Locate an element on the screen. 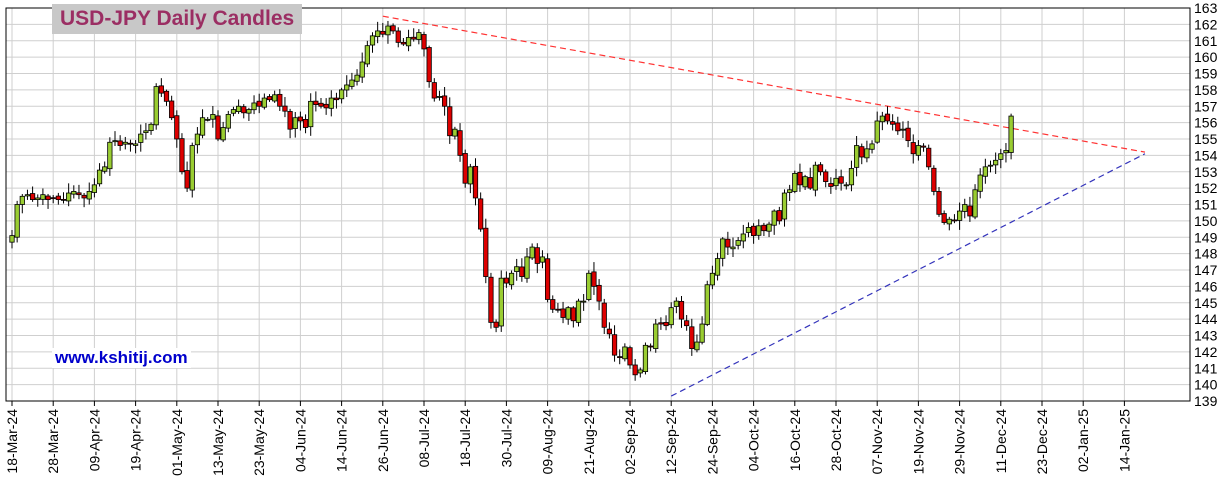  y-tick-label: 151 is located at coordinates (1206, 205).